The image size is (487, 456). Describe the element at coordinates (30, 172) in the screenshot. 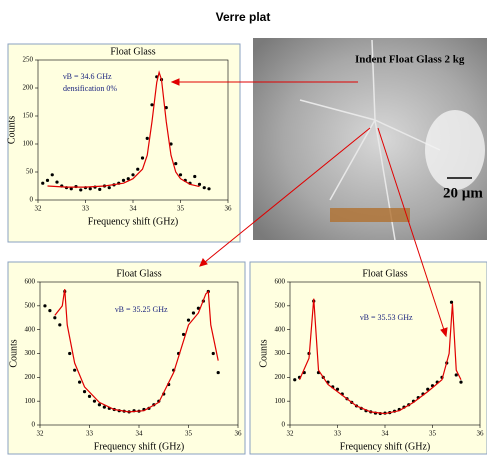

I see `y-tick-label: 50` at that location.